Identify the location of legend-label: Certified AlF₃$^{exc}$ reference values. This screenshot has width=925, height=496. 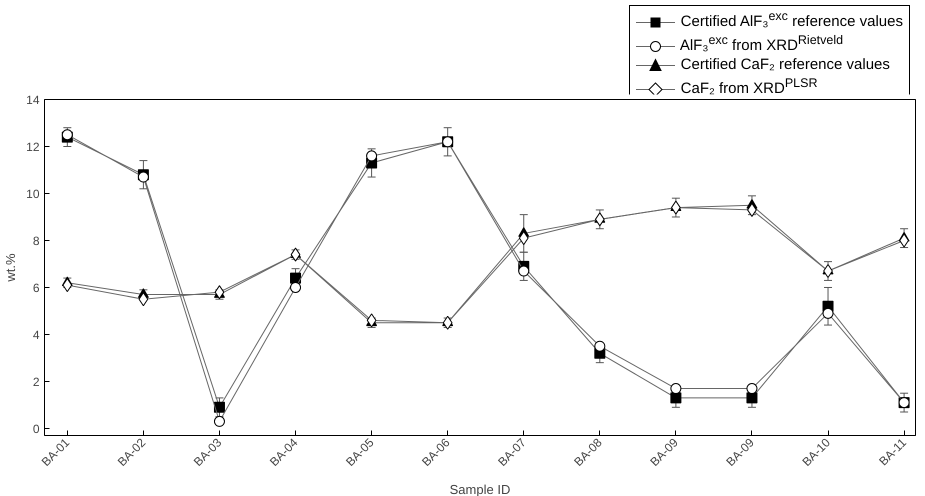
(791, 19).